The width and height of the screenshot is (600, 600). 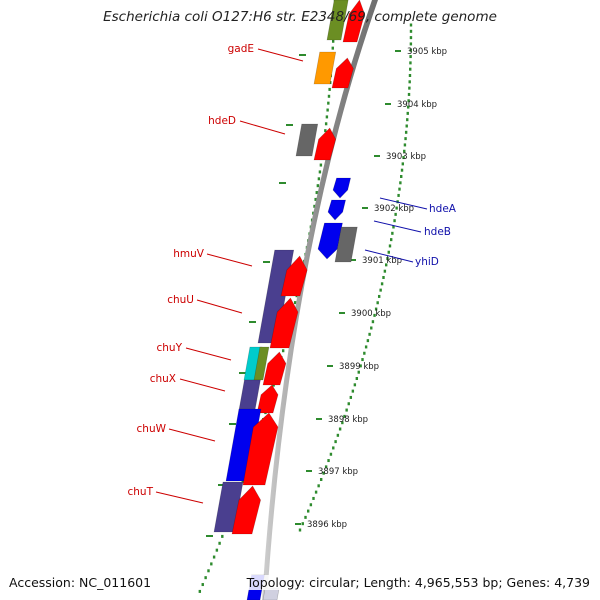 I want to click on scale-label: 3896 kbp, so click(x=327, y=525).